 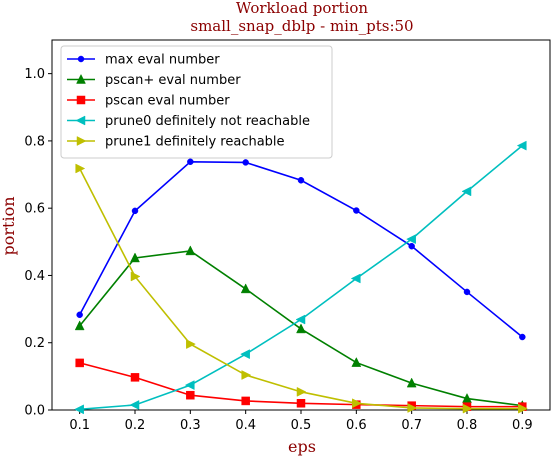 What do you see at coordinates (34, 74) in the screenshot?
I see `y-tick-label: 1.0` at bounding box center [34, 74].